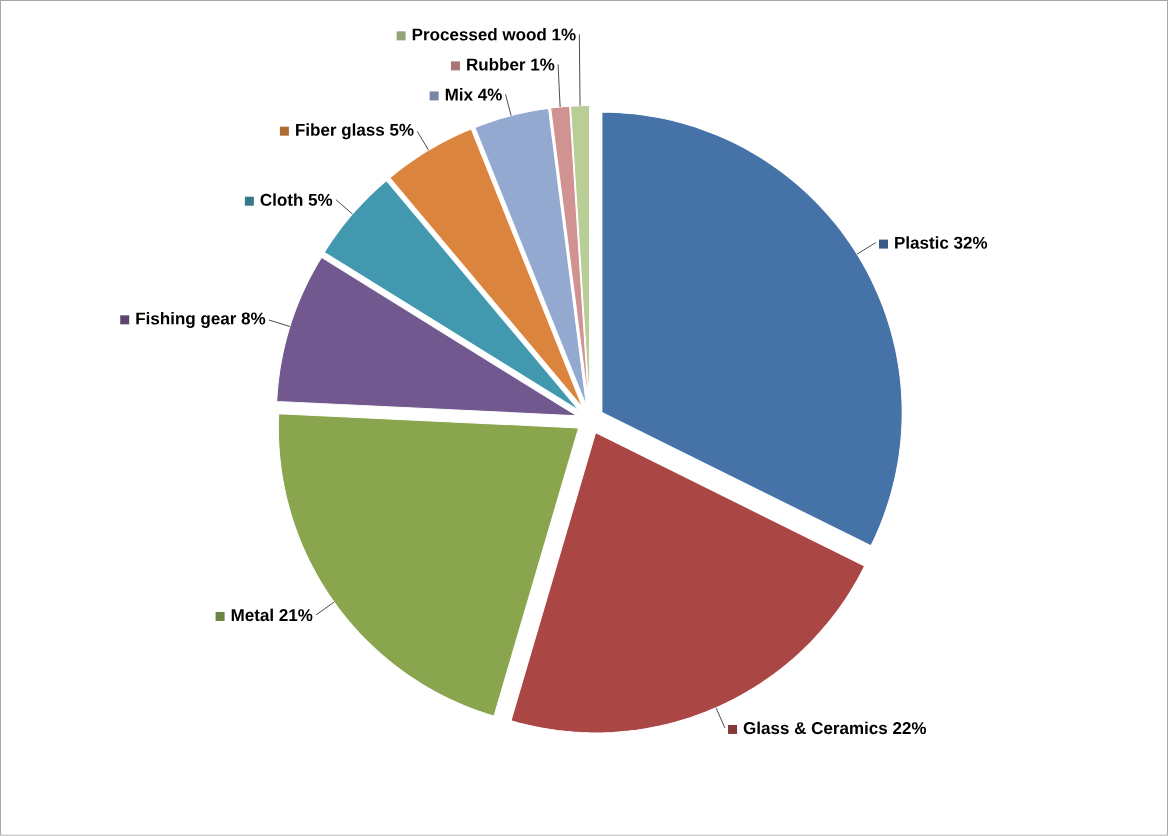 This screenshot has width=1168, height=836. Describe the element at coordinates (186, 320) in the screenshot. I see `slice-label: Fishing gear` at that location.